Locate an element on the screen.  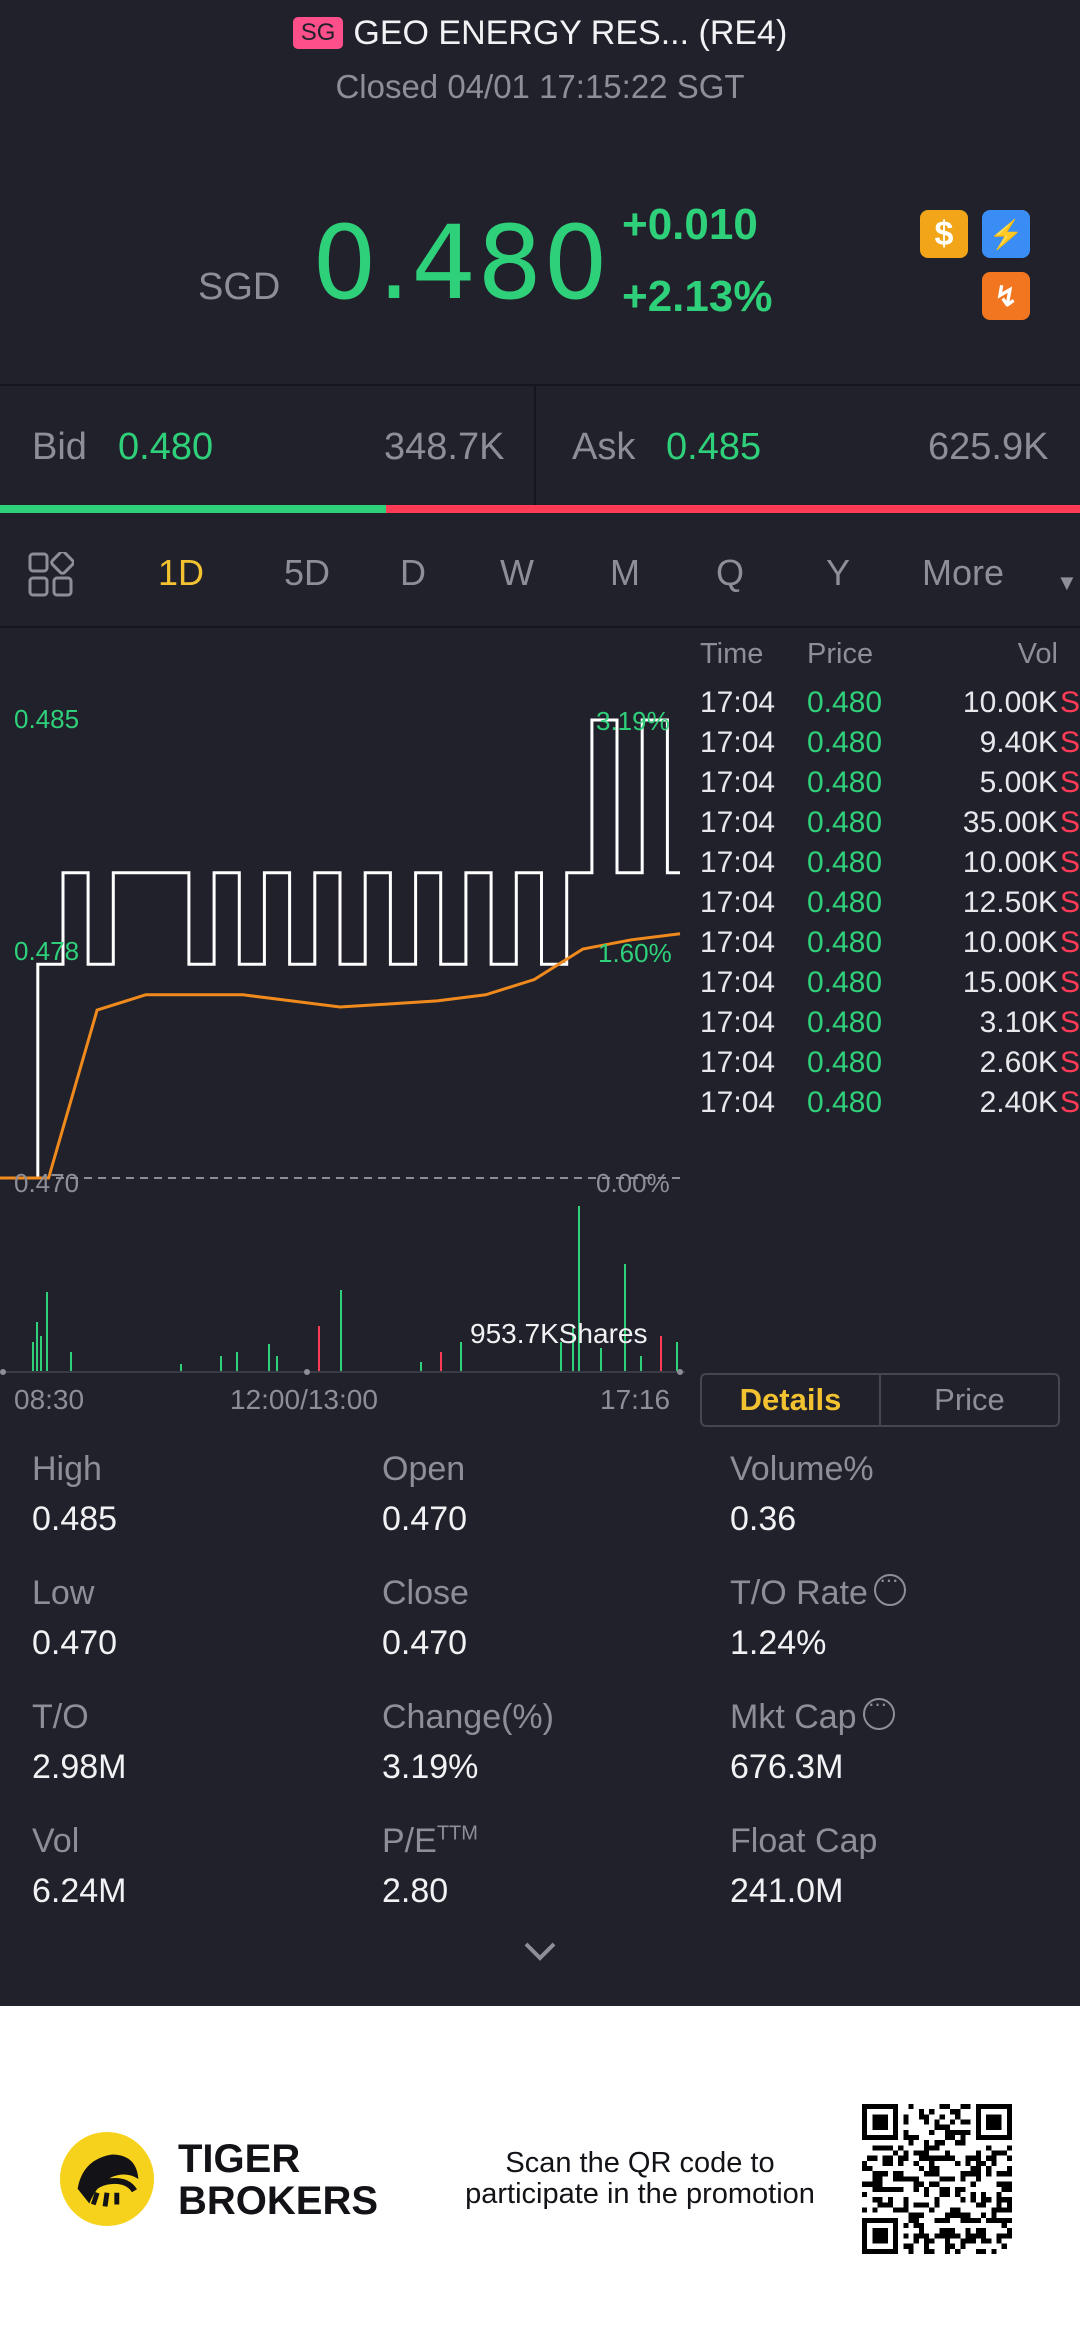
flash-icon: ⚡ is located at coordinates (1006, 234).